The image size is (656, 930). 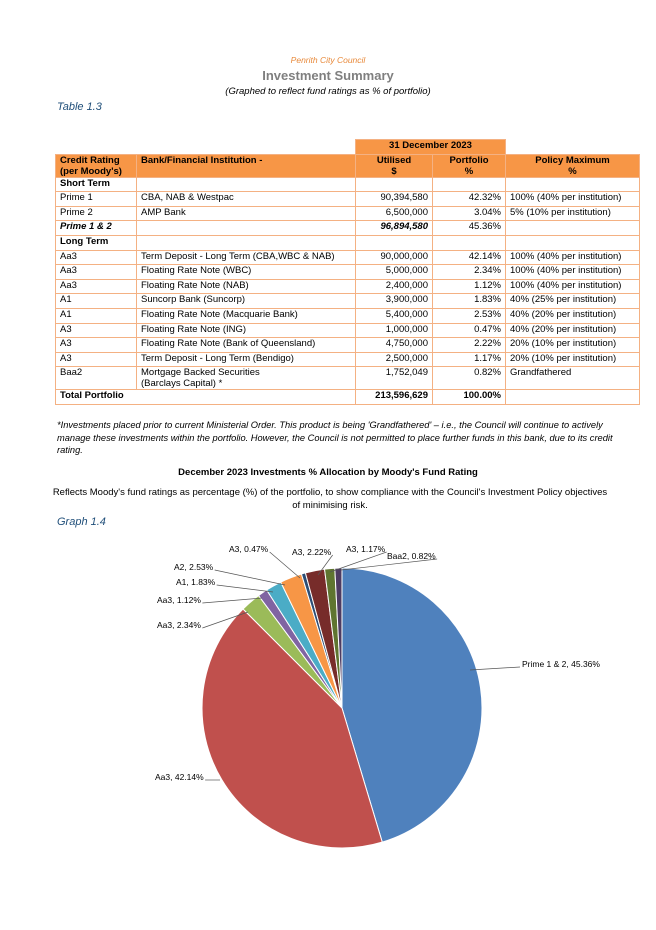 What do you see at coordinates (246, 165) in the screenshot?
I see `header-institution: Bank/Financial Institution -` at bounding box center [246, 165].